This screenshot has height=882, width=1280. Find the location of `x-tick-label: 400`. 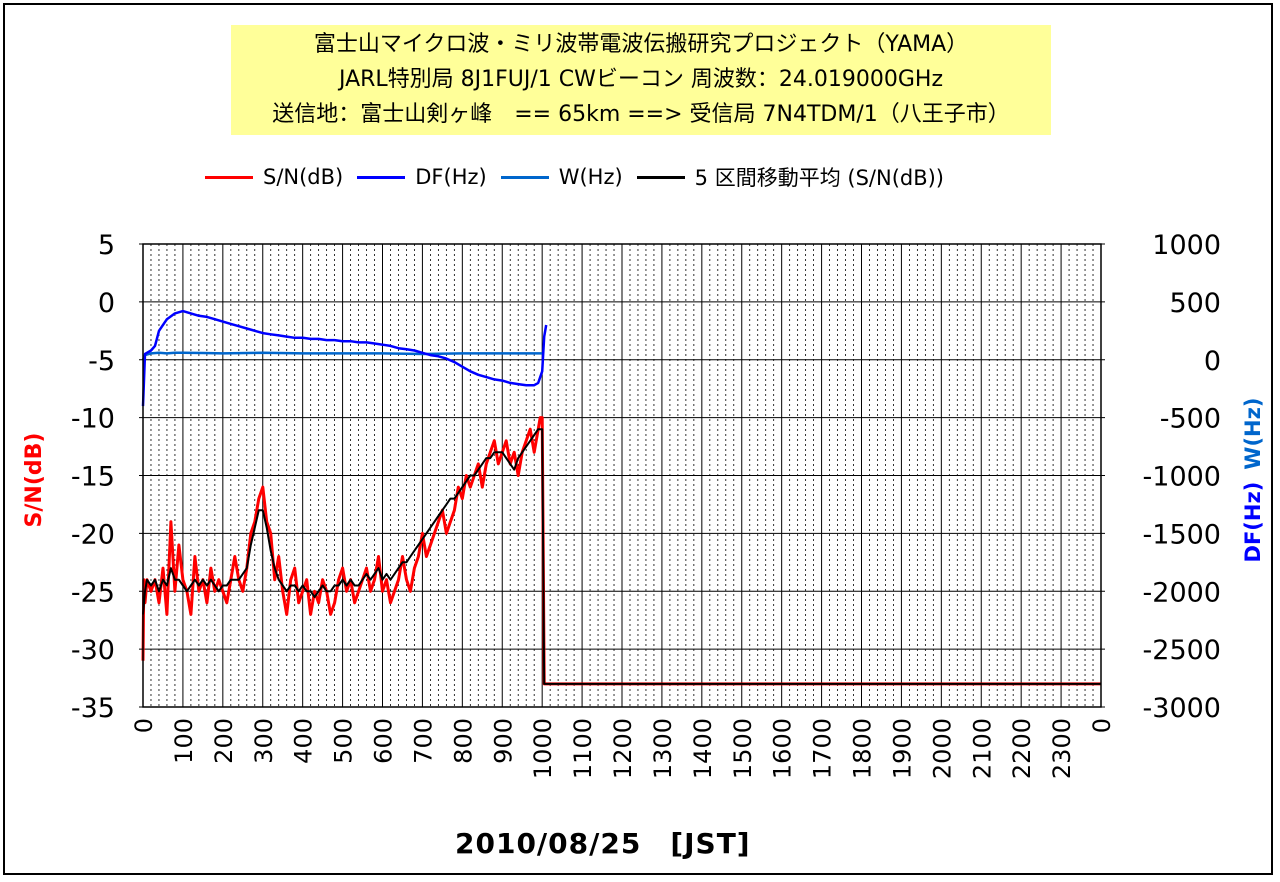

x-tick-label: 400 is located at coordinates (304, 741).